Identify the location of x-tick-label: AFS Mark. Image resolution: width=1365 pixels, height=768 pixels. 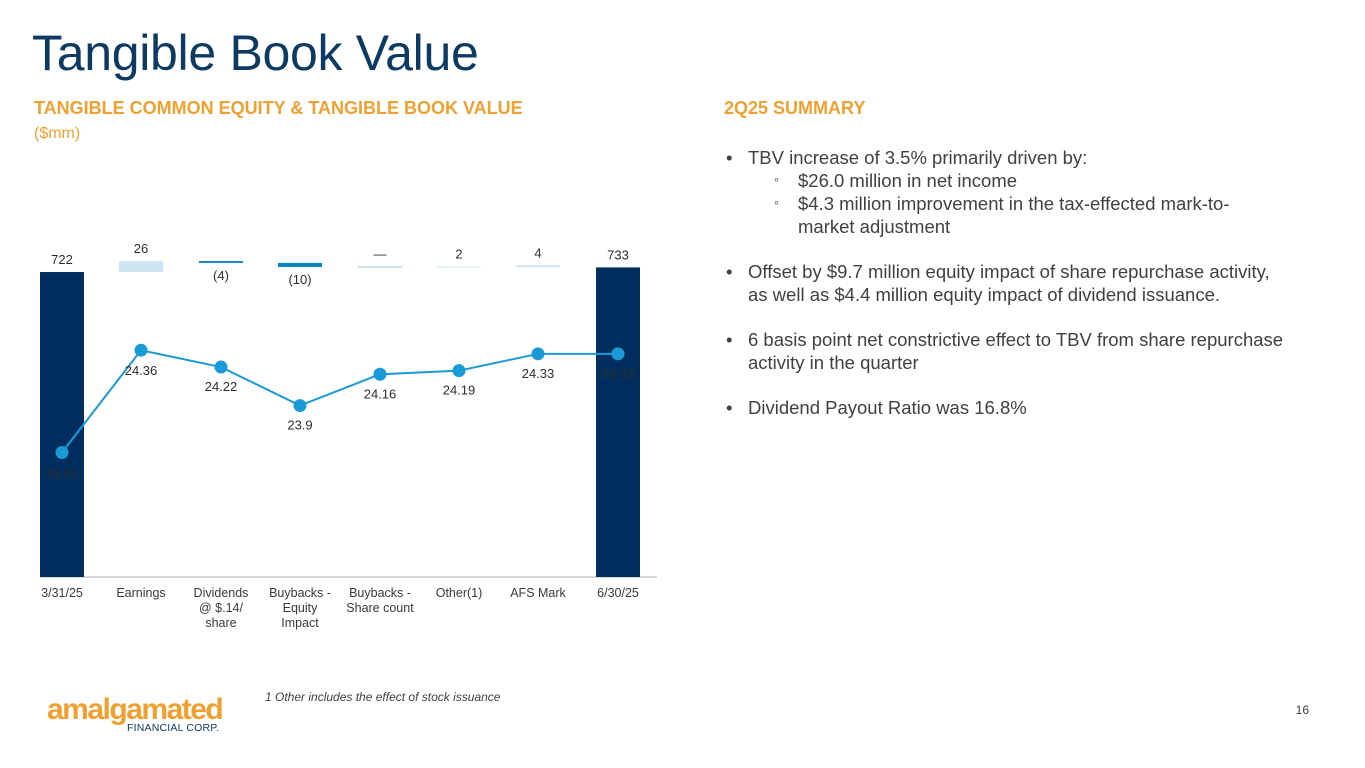
(538, 593).